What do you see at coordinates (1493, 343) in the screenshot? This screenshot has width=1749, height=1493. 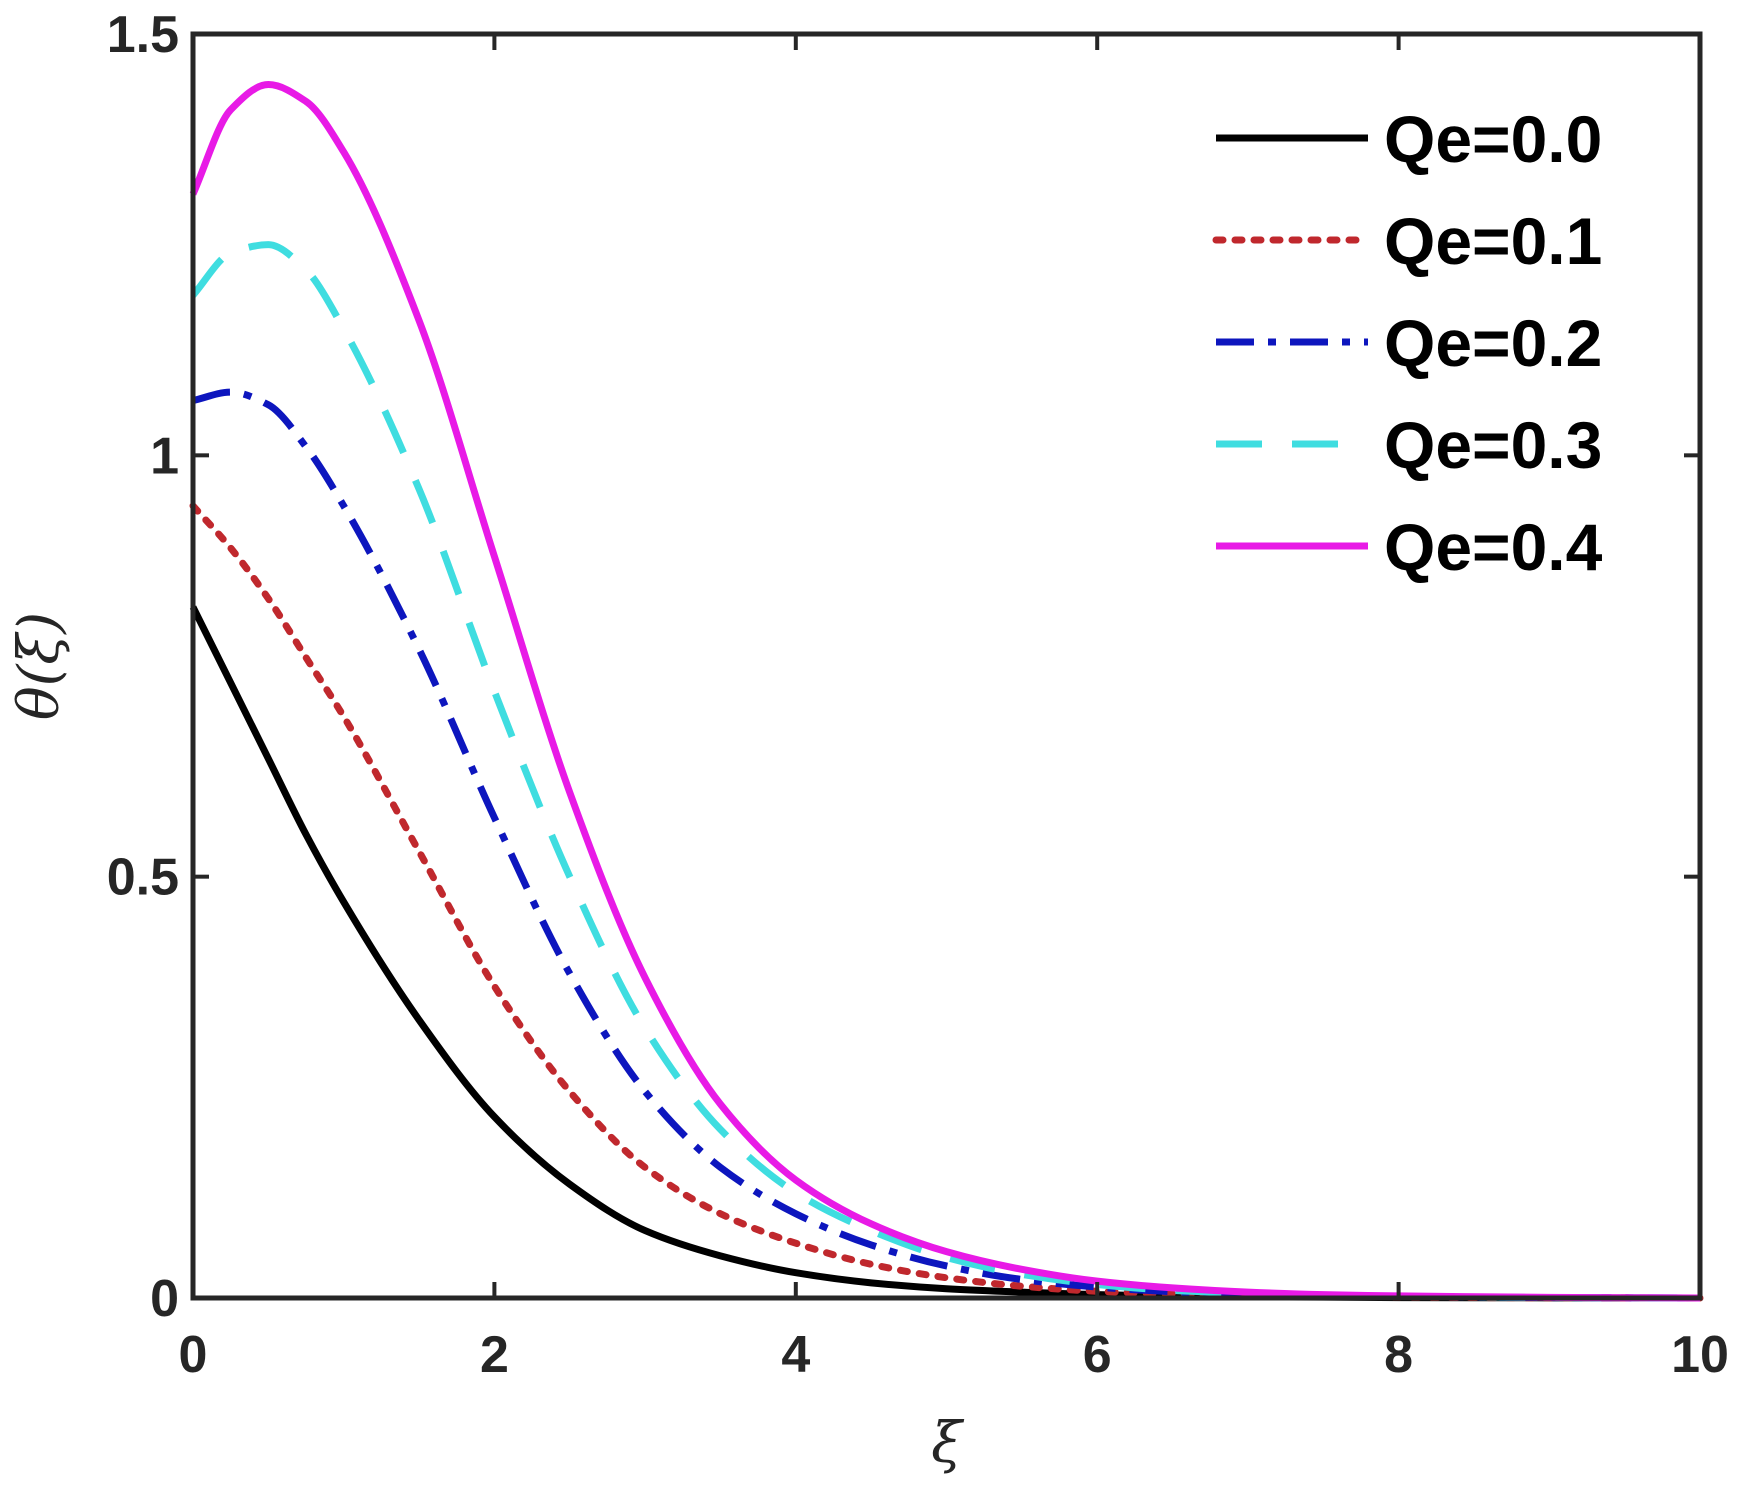 I see `legend-label-2: Qe=0.2` at bounding box center [1493, 343].